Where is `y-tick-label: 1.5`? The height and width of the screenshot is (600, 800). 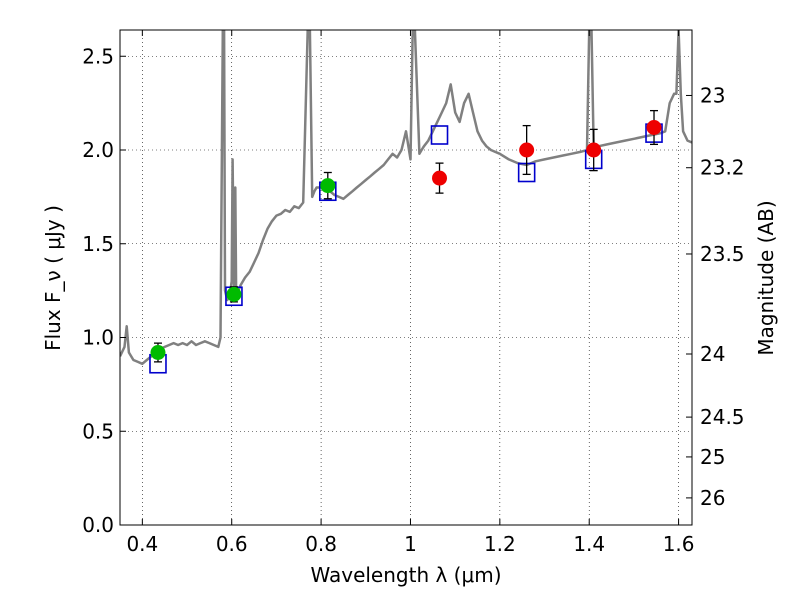
y-tick-label: 1.5 is located at coordinates (98, 244).